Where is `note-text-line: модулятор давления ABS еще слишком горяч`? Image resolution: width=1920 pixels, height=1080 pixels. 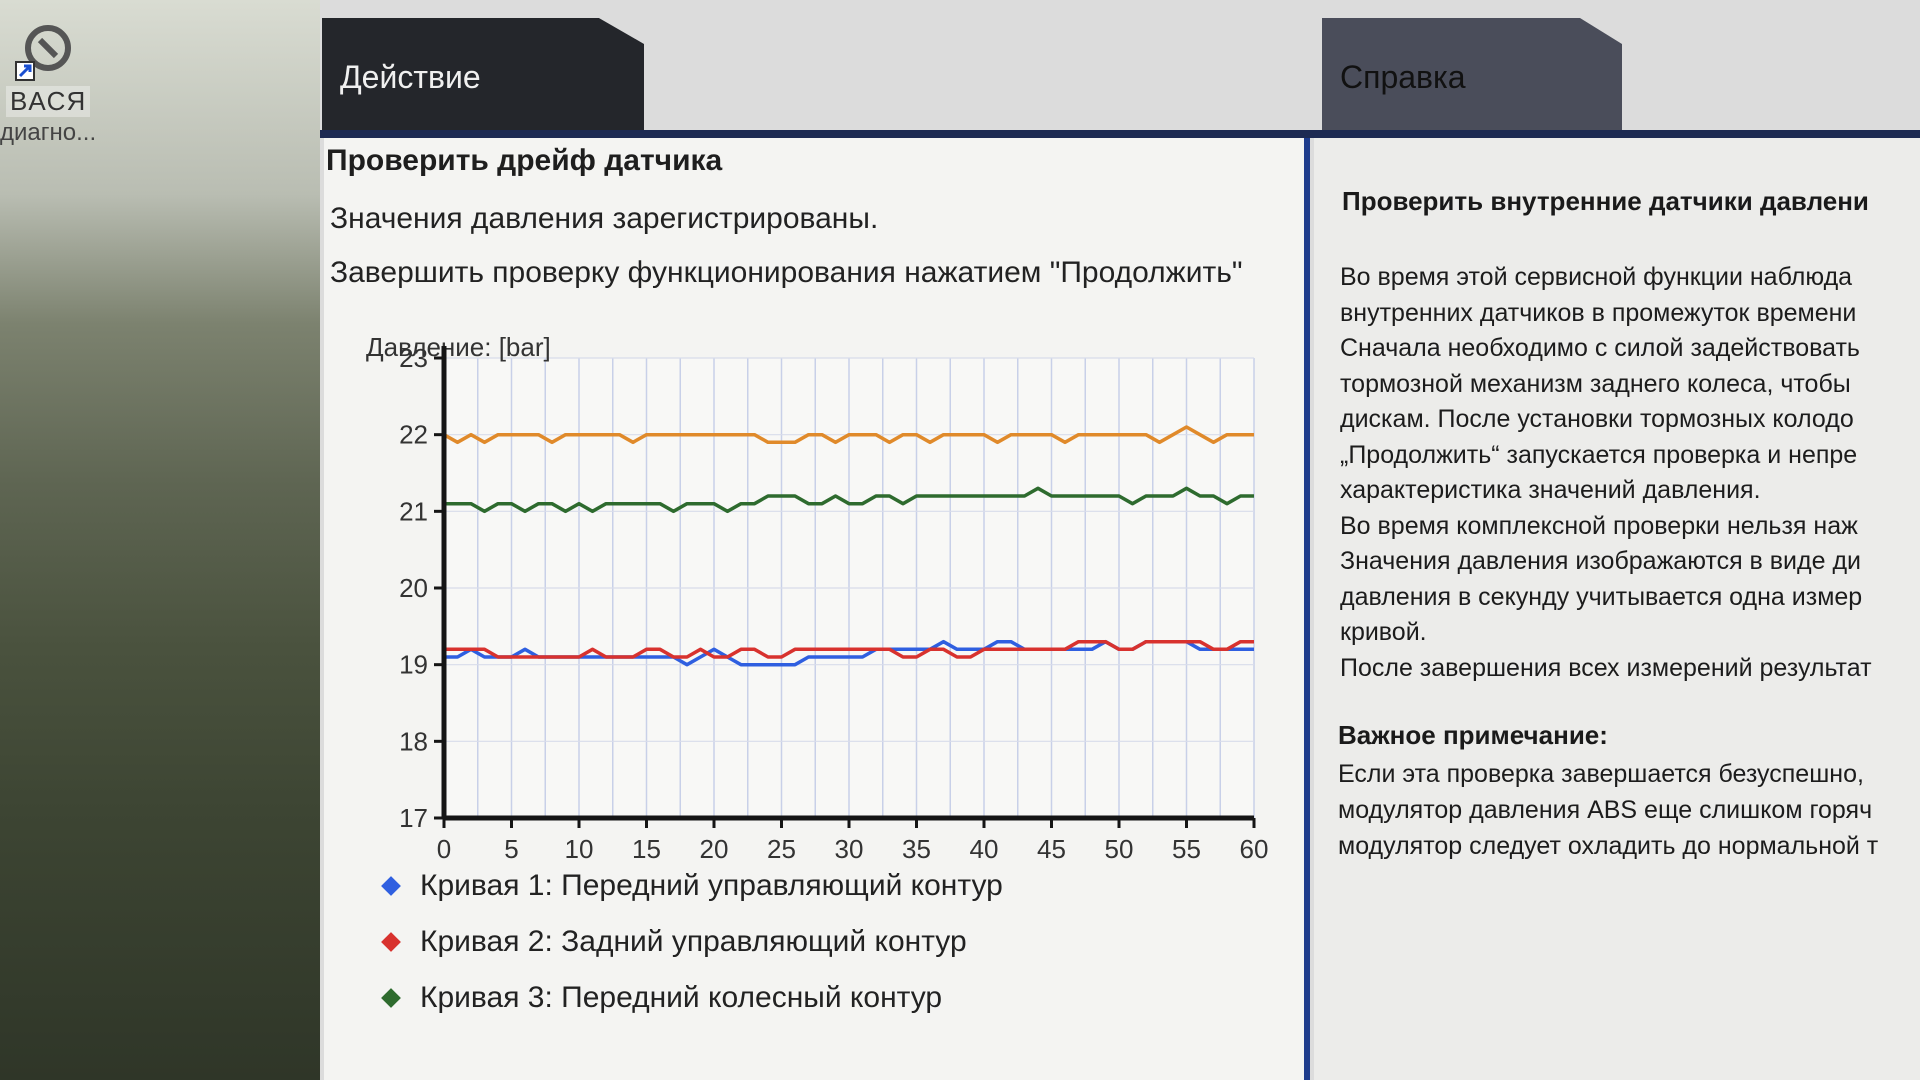
note-text-line: модулятор давления ABS еще слишком горяч is located at coordinates (1605, 810).